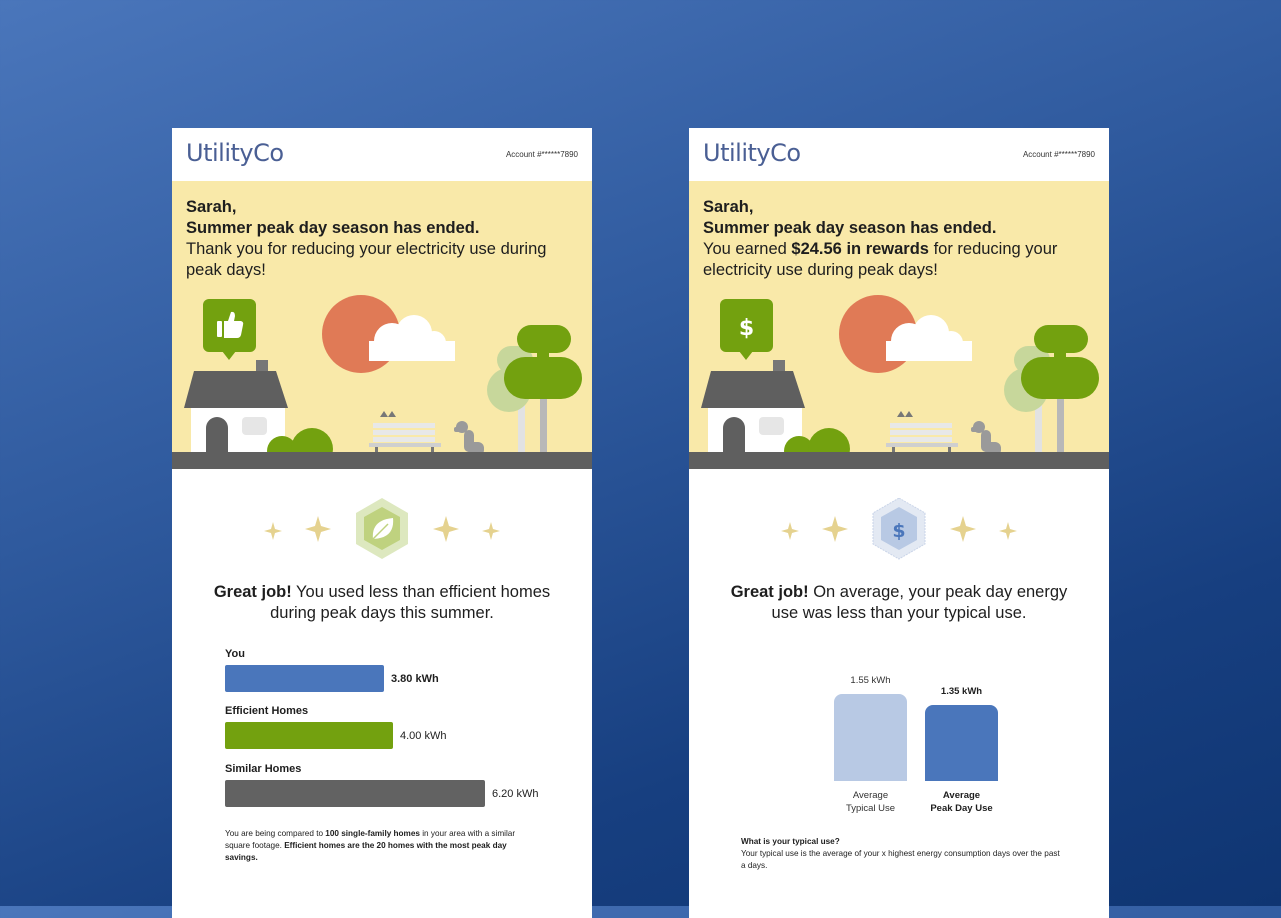  Describe the element at coordinates (382, 382) in the screenshot. I see `neighborhood-illustration` at that location.